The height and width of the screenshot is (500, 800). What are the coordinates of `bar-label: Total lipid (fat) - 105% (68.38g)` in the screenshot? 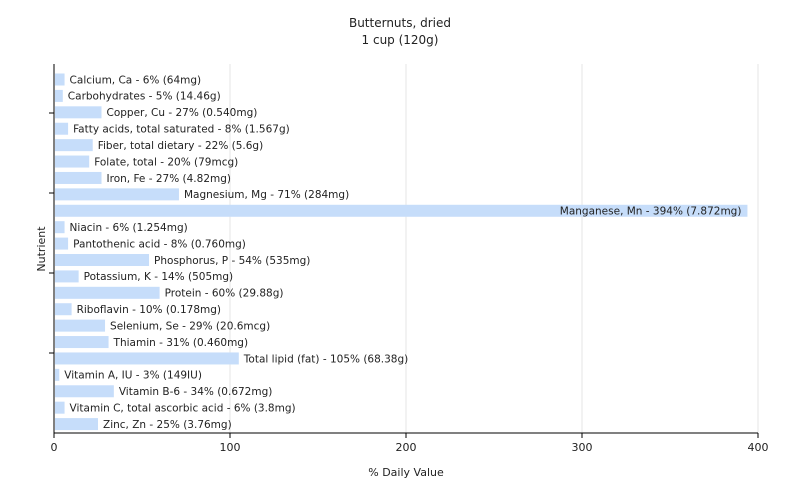 It's located at (325, 359).